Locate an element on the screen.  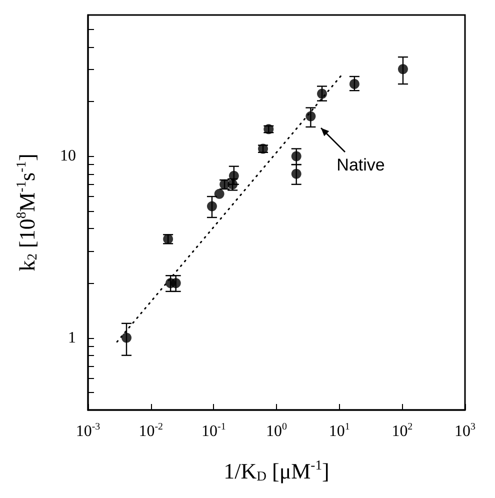
y-tick-label: 1 is located at coordinates (72, 337).